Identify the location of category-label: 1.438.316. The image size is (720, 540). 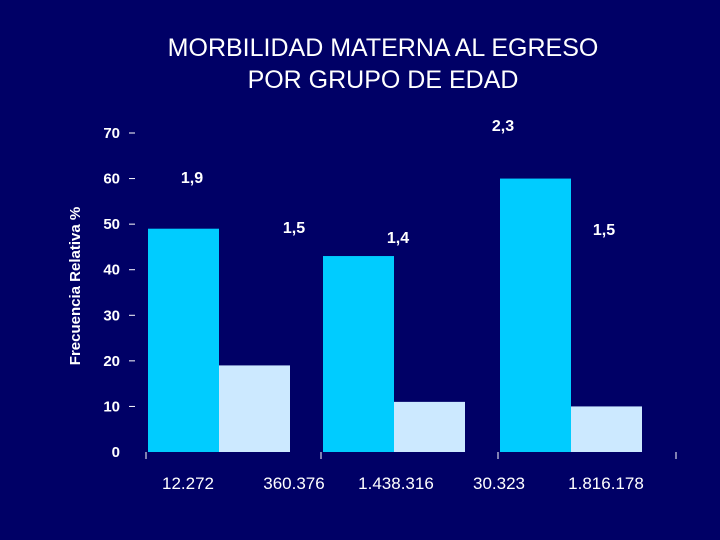
(396, 483).